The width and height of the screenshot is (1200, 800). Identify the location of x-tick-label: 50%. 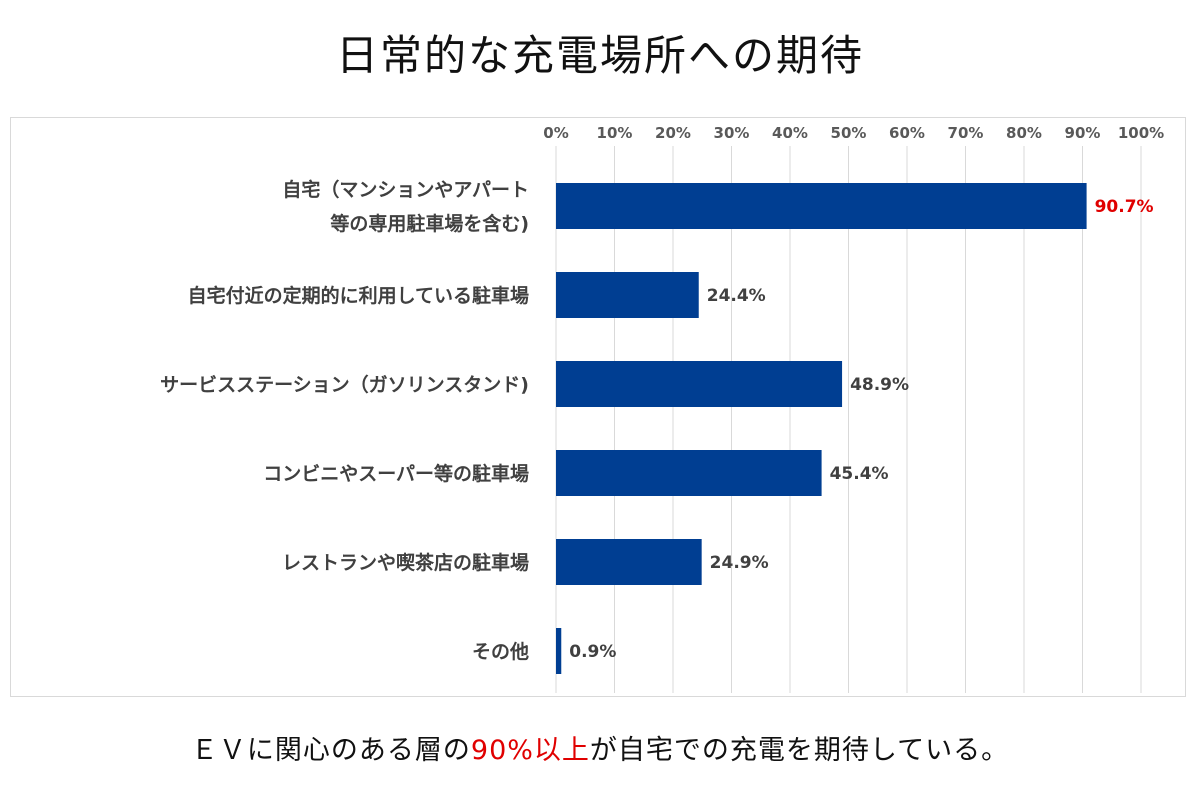
(849, 133).